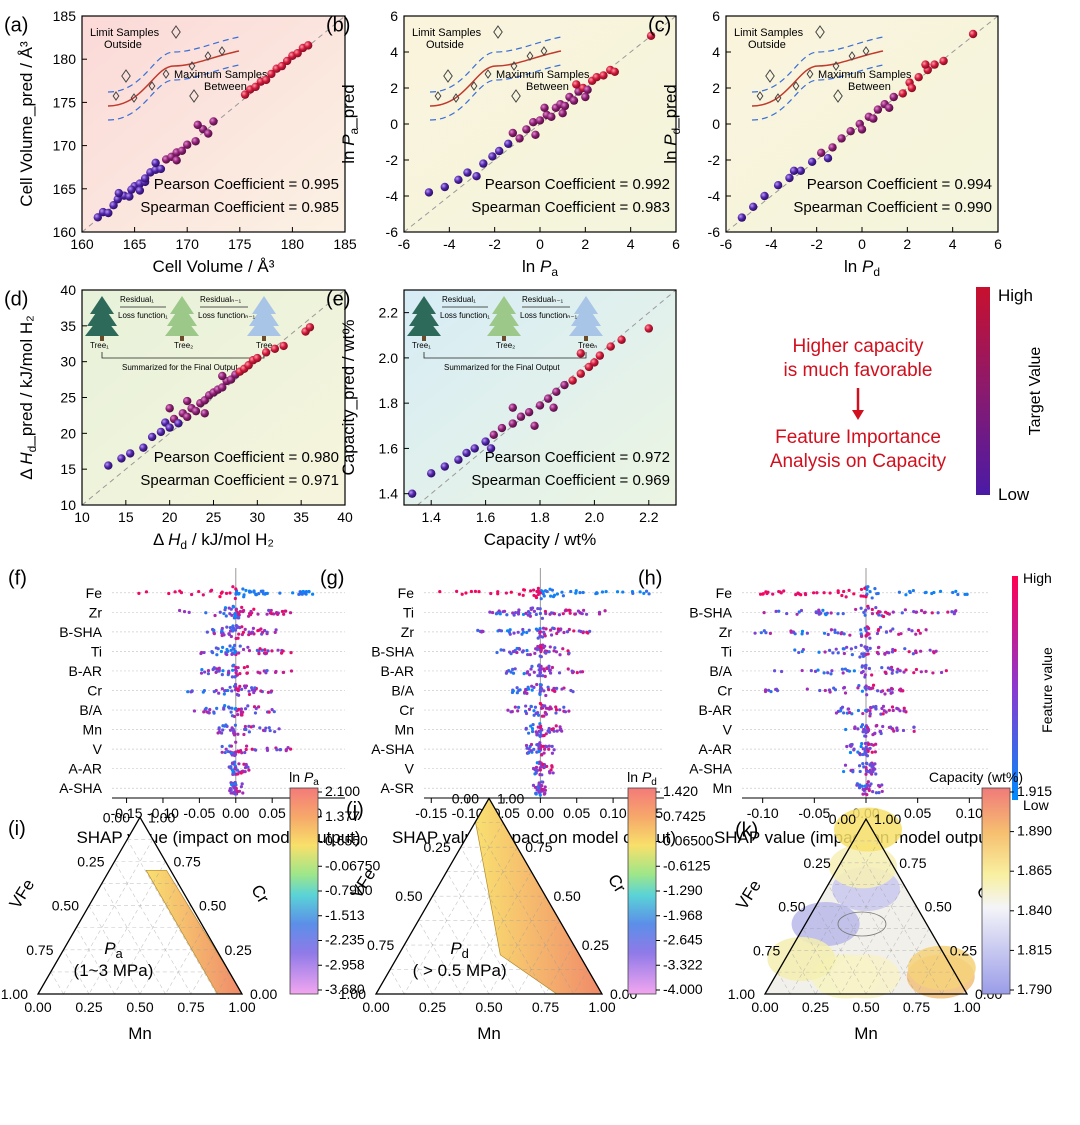 The height and width of the screenshot is (1125, 1080). What do you see at coordinates (116, 817) in the screenshot?
I see `ternary-left-tick: 0.00` at bounding box center [116, 817].